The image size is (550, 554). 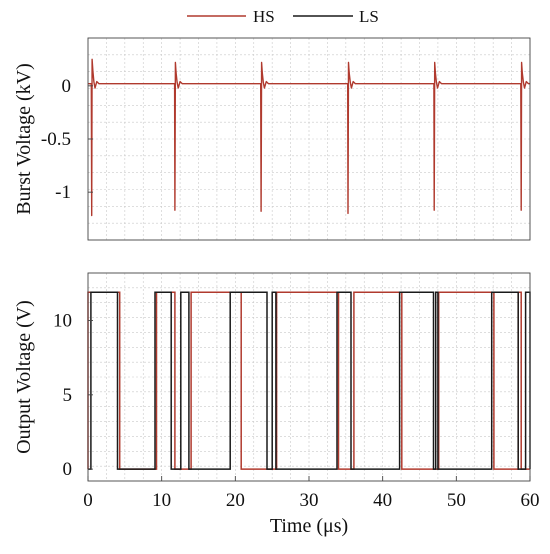 What do you see at coordinates (24, 377) in the screenshot?
I see `bottom-y-axis-label: Output Voltage (V)` at bounding box center [24, 377].